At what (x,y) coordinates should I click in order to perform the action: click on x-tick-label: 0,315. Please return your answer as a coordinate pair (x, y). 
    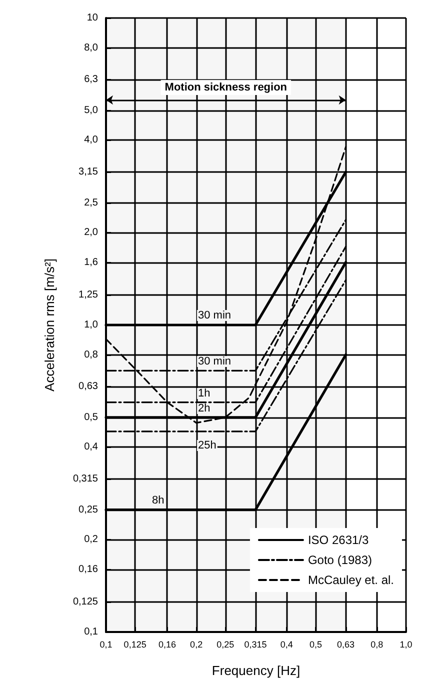
    Looking at the image, I should click on (255, 645).